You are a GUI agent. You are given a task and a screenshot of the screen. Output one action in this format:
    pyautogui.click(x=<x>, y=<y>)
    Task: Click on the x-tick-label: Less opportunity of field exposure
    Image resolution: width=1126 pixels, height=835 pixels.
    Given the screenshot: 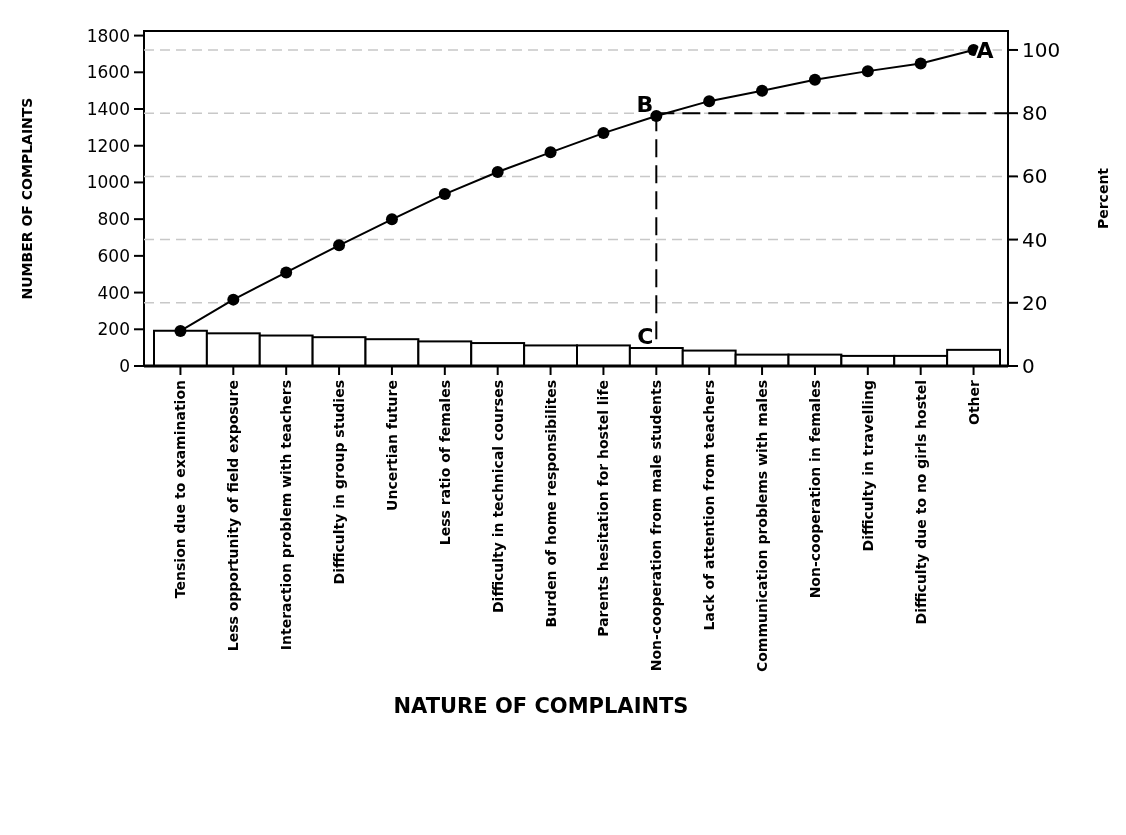 What is the action you would take?
    pyautogui.click(x=233, y=516)
    